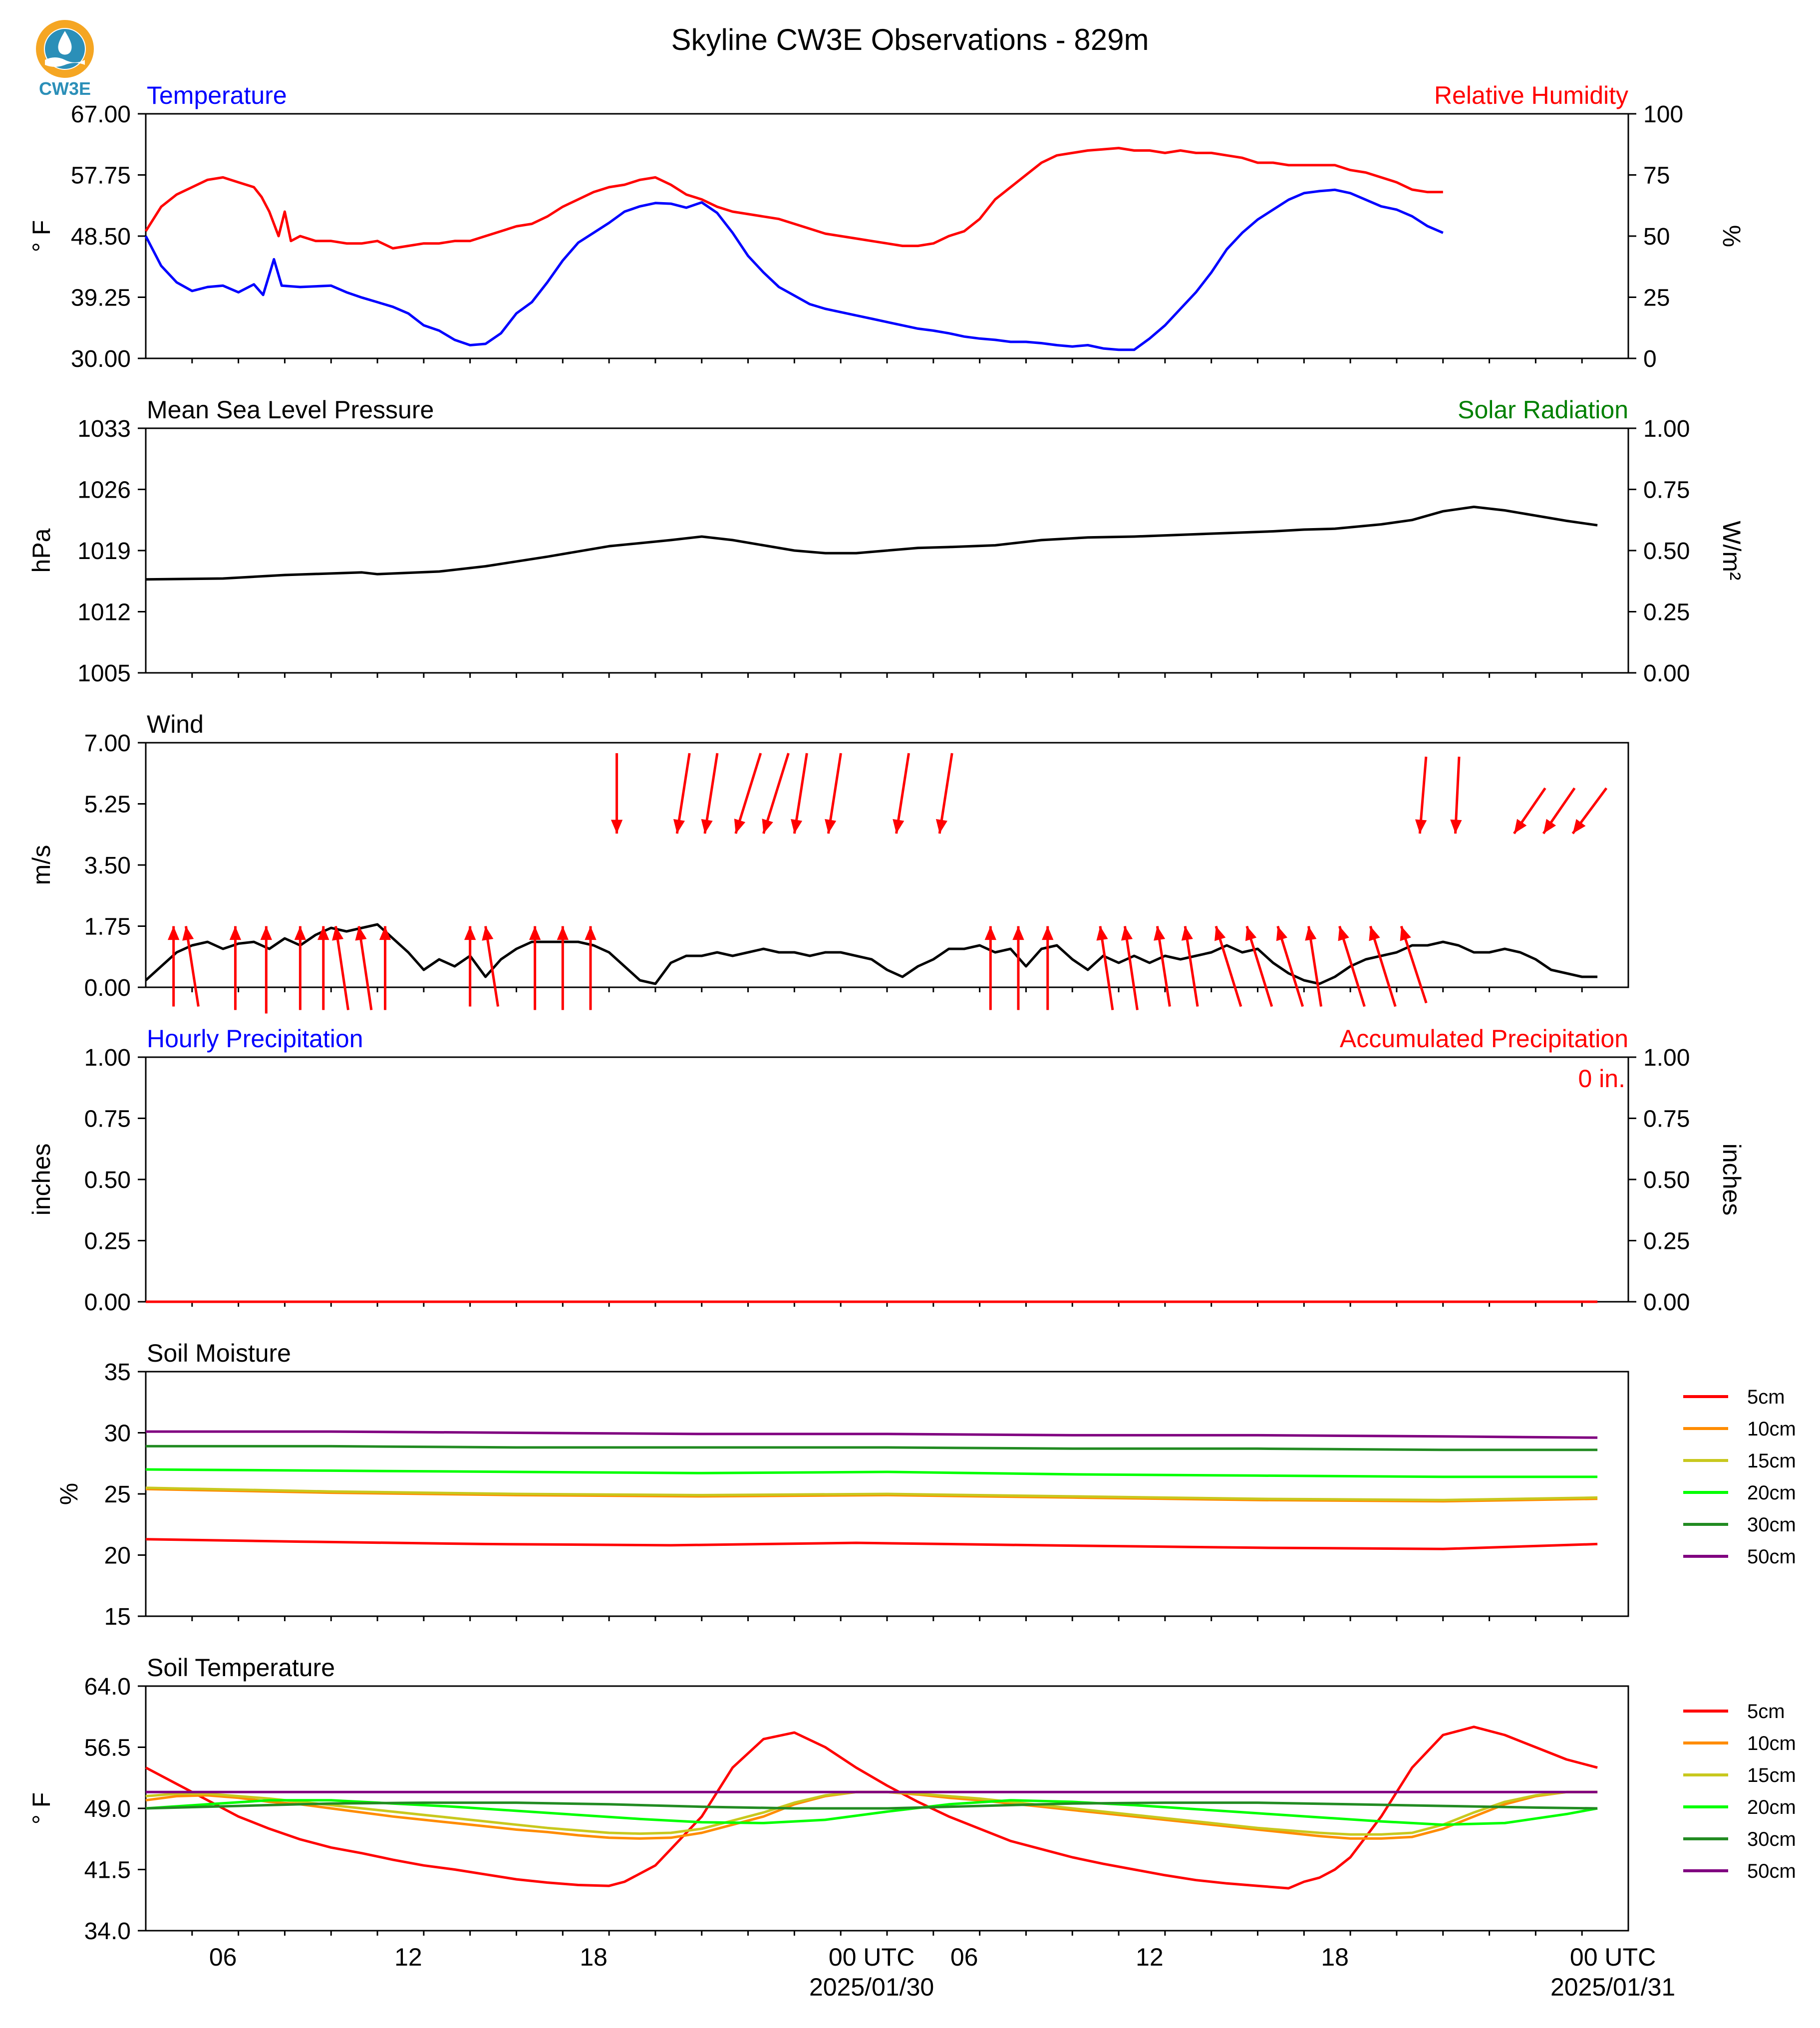 The width and height of the screenshot is (1820, 2028). Describe the element at coordinates (1656, 176) in the screenshot. I see `y2-tick-label: 75` at that location.